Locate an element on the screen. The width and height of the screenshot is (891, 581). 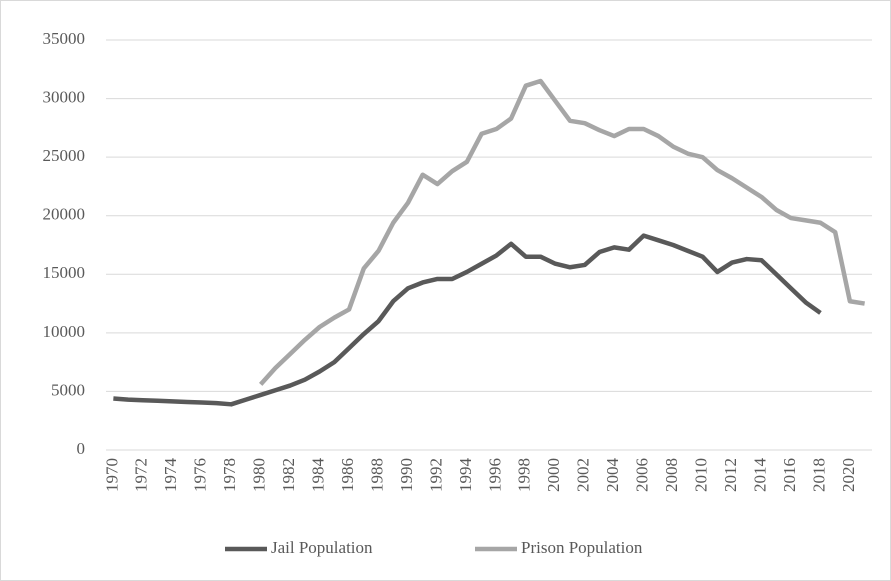
y-tick-label: 0 is located at coordinates (81, 448).